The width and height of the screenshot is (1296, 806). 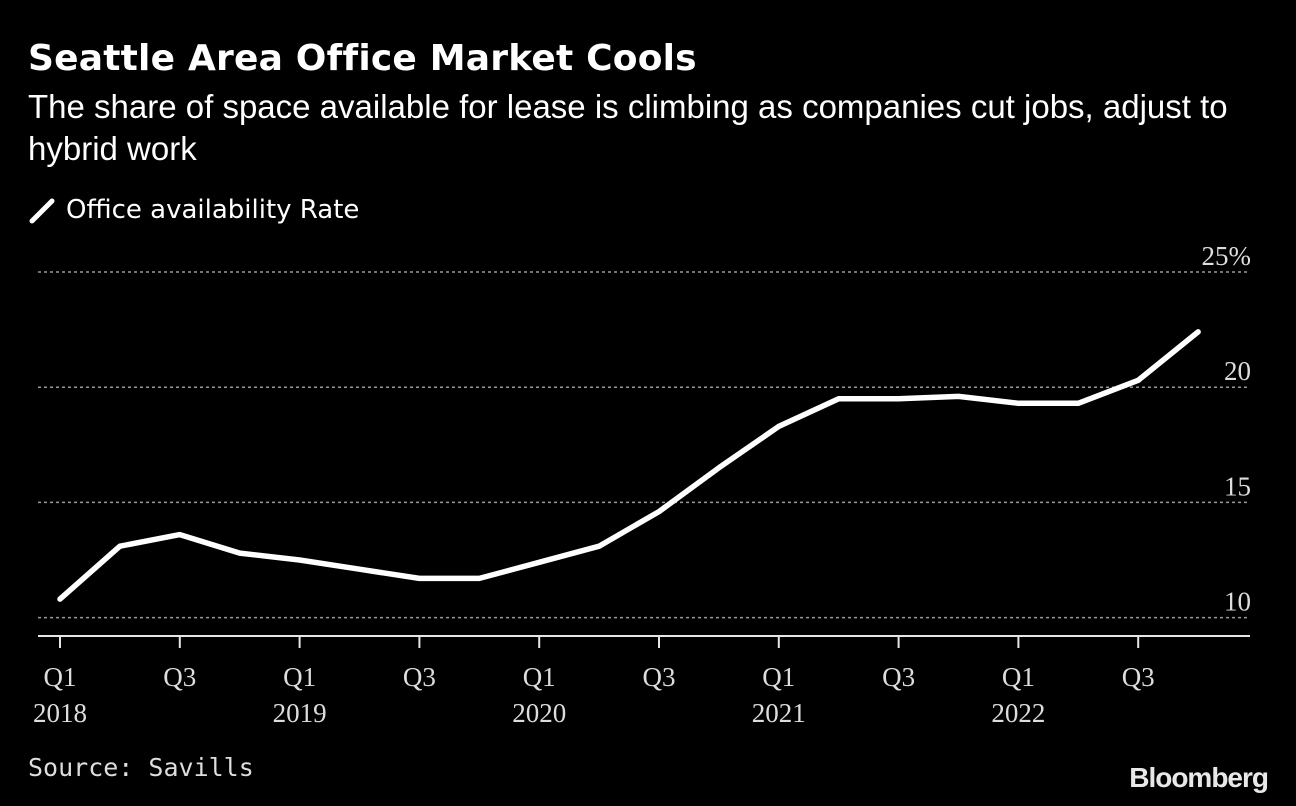 What do you see at coordinates (1237, 602) in the screenshot?
I see `y-tick-label: 10` at bounding box center [1237, 602].